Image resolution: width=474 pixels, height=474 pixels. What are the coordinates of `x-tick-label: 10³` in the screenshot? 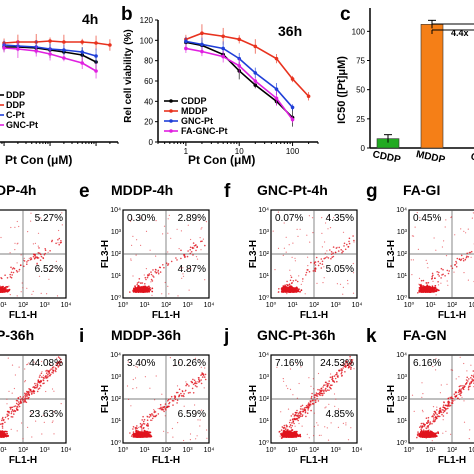 It's located at (187, 450).